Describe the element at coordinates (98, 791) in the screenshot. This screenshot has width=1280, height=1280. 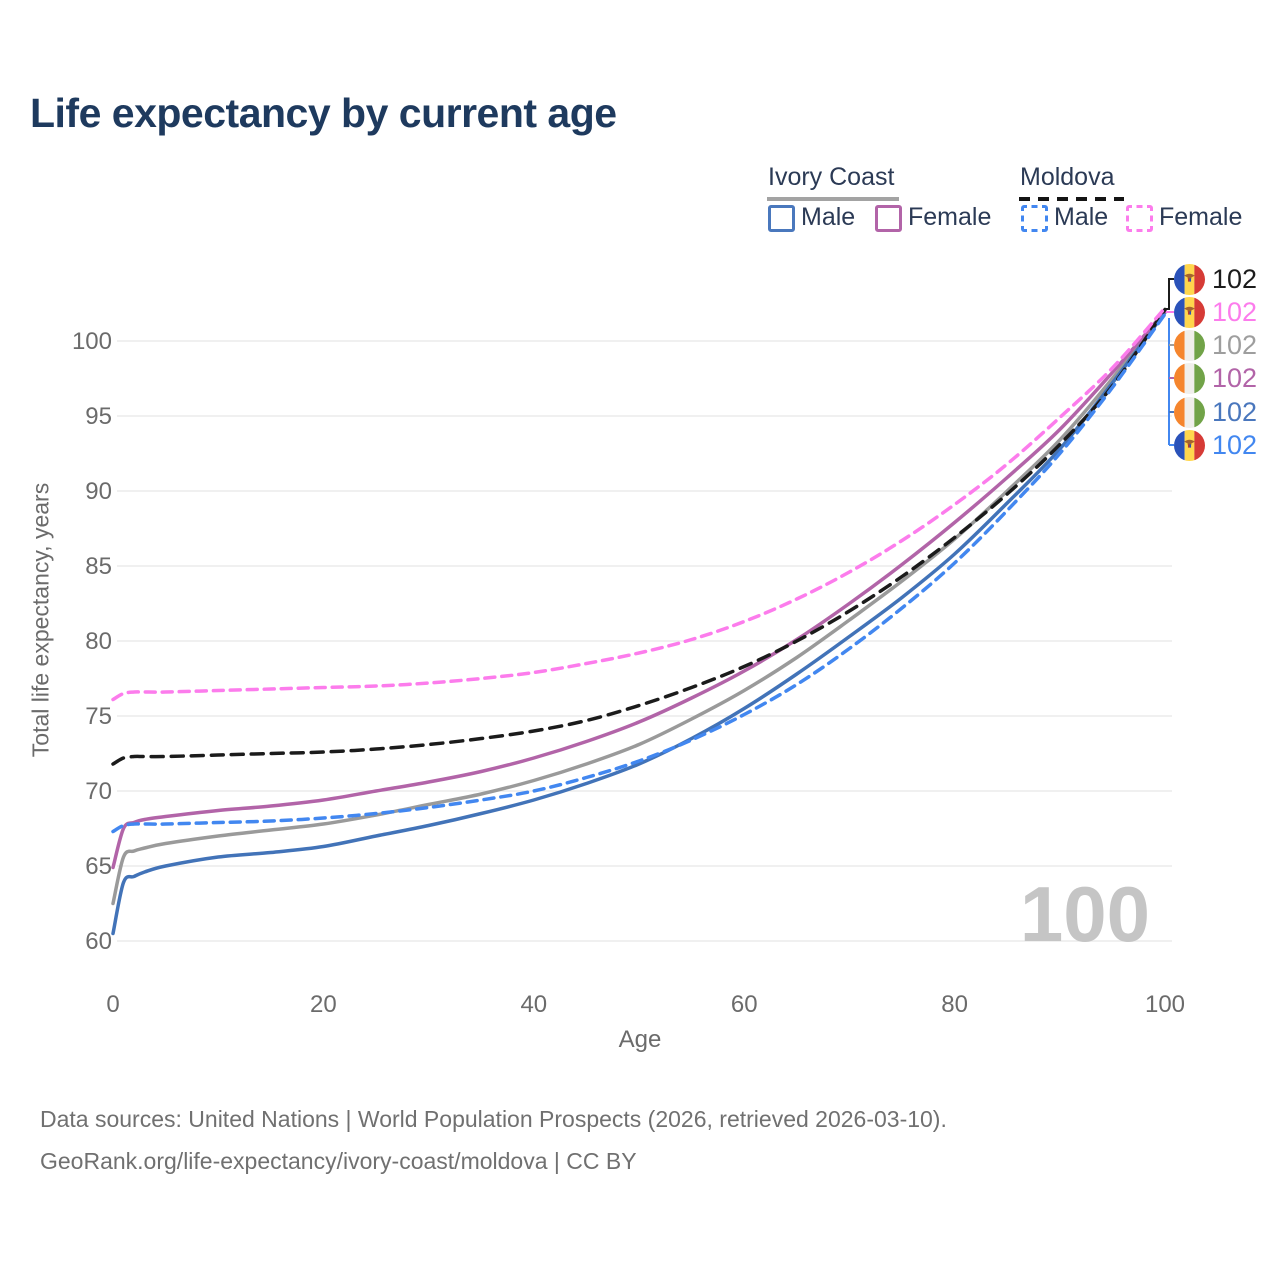
I see `y-tick-label: 70` at that location.